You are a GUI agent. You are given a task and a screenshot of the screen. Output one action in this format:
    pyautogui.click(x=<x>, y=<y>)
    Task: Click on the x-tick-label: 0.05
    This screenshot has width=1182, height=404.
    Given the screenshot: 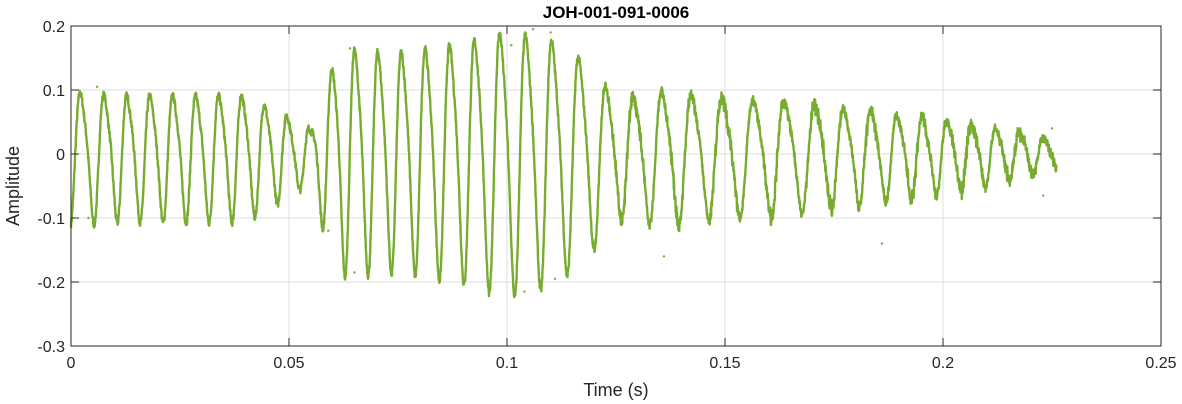 What is the action you would take?
    pyautogui.click(x=288, y=363)
    